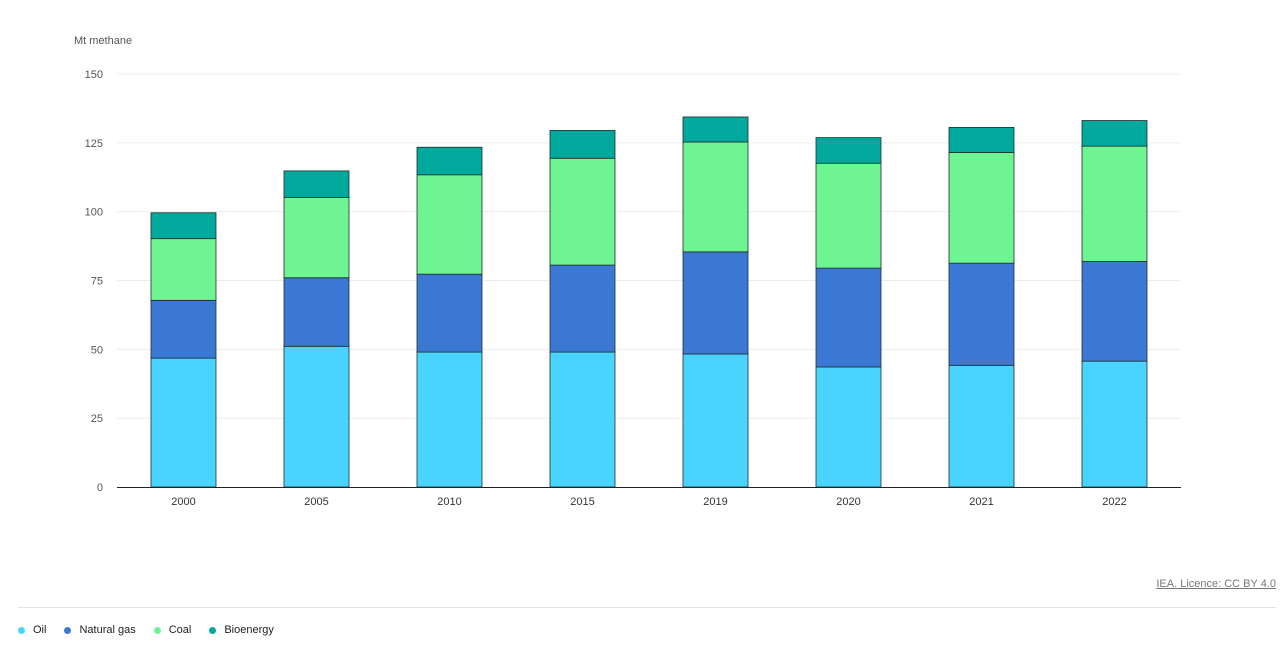  I want to click on bar-segment-natural-gas-2019, so click(715, 303).